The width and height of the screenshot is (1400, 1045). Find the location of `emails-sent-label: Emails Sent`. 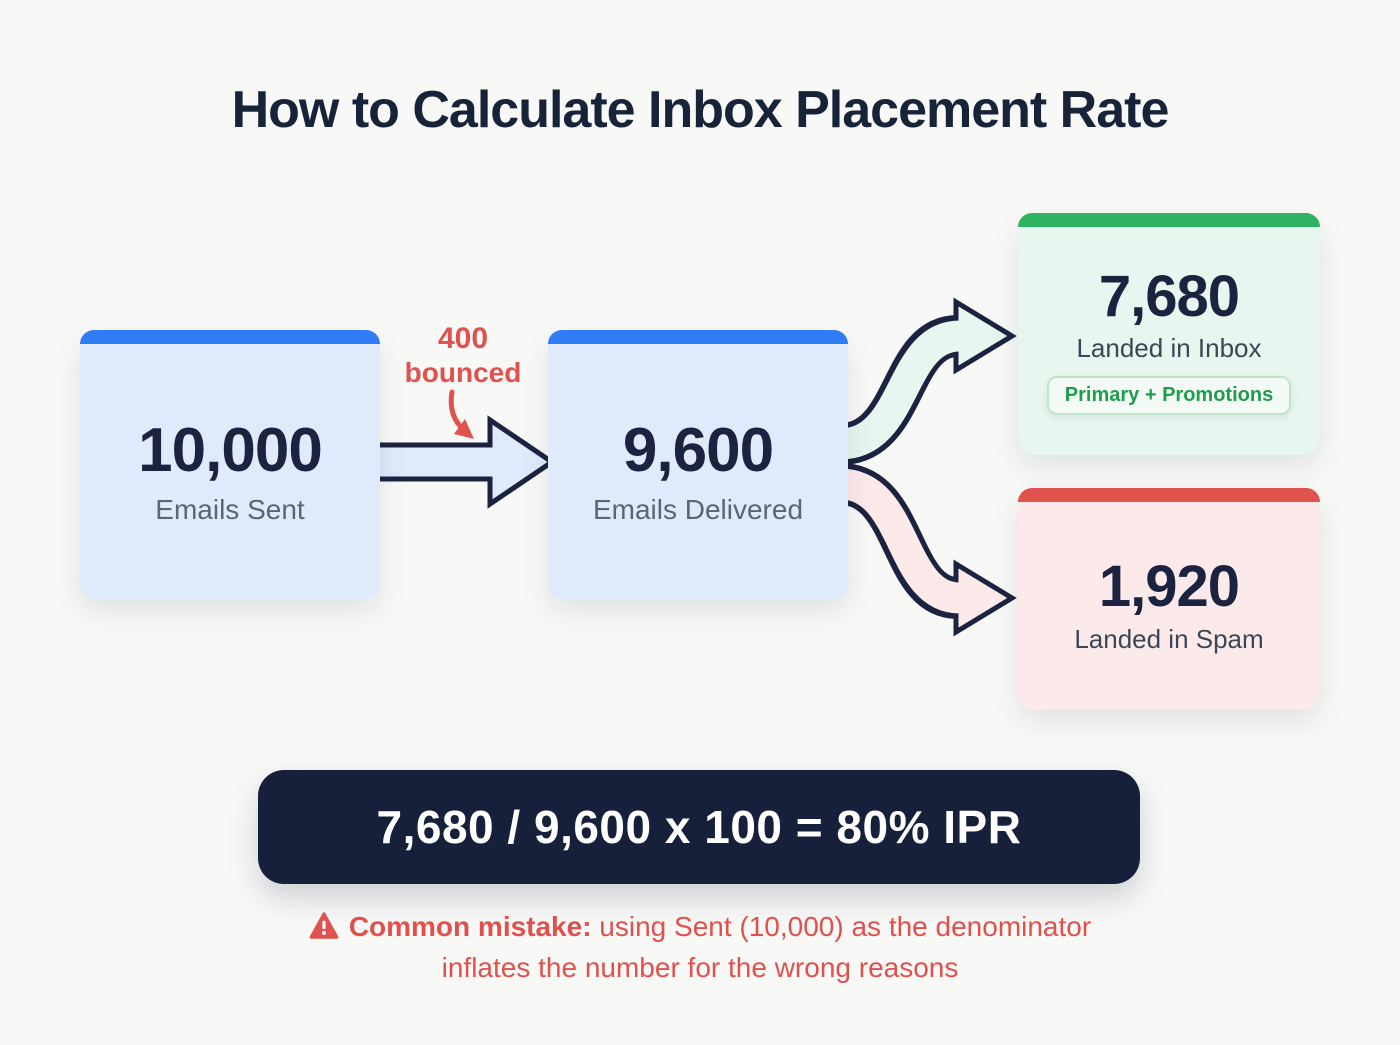

emails-sent-label: Emails Sent is located at coordinates (230, 509).